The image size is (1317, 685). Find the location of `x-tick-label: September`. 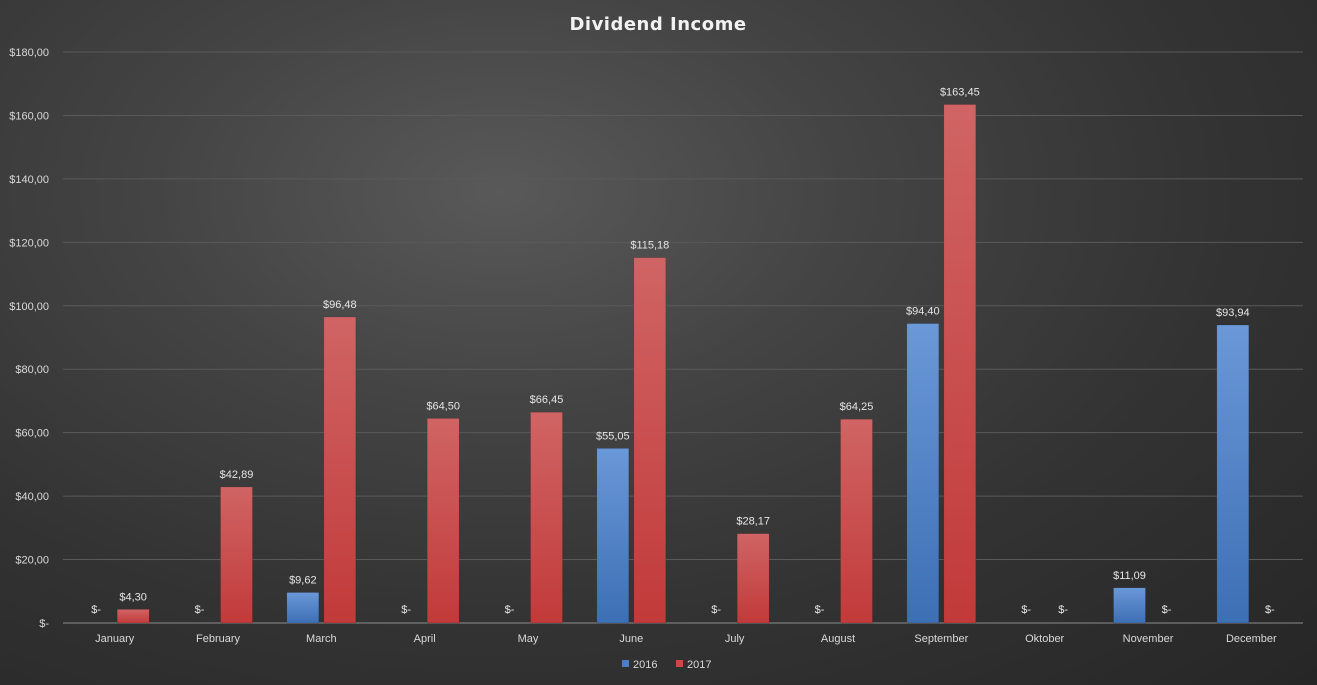

x-tick-label: September is located at coordinates (941, 639).